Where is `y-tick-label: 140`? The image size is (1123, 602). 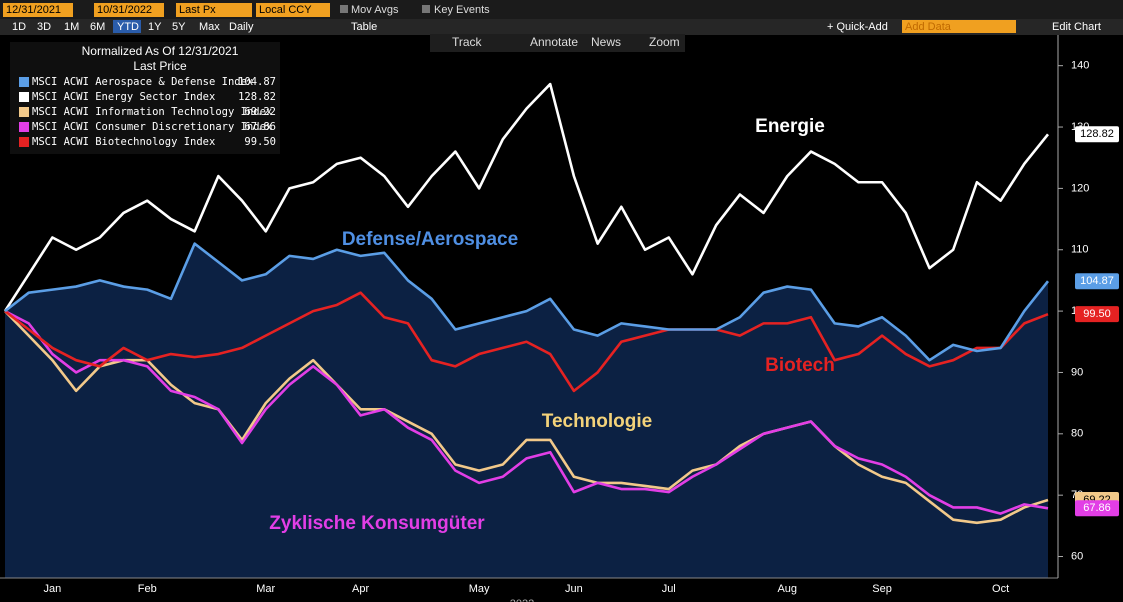 y-tick-label: 140 is located at coordinates (1080, 66).